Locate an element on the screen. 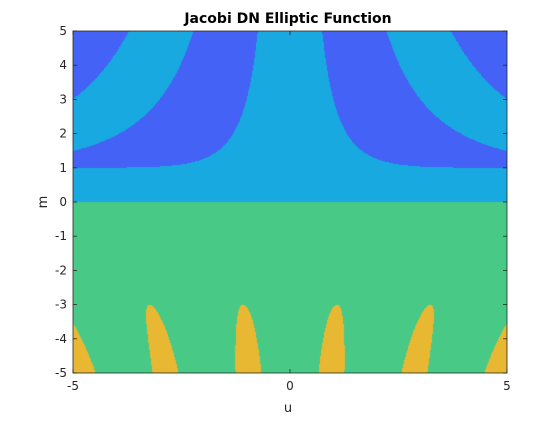  y-tick-label: 3 is located at coordinates (63, 99).